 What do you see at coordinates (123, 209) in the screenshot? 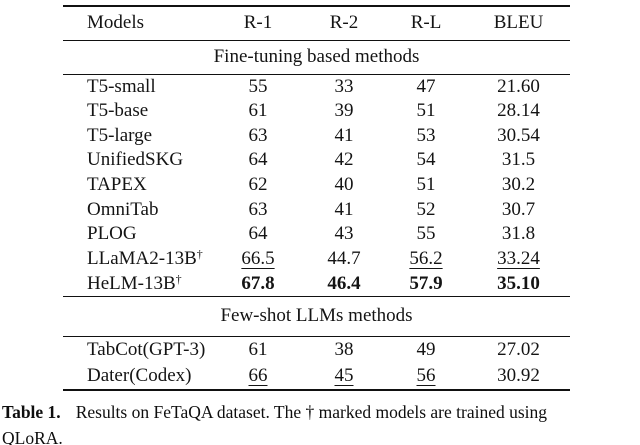
I see `model-name: OmniTab` at bounding box center [123, 209].